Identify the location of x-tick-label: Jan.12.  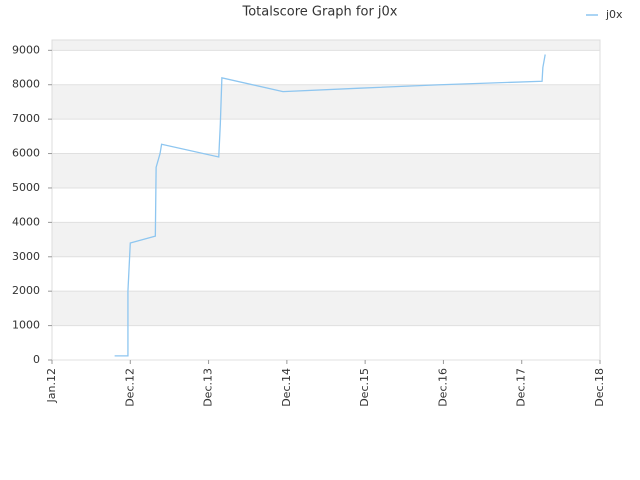
(51, 385).